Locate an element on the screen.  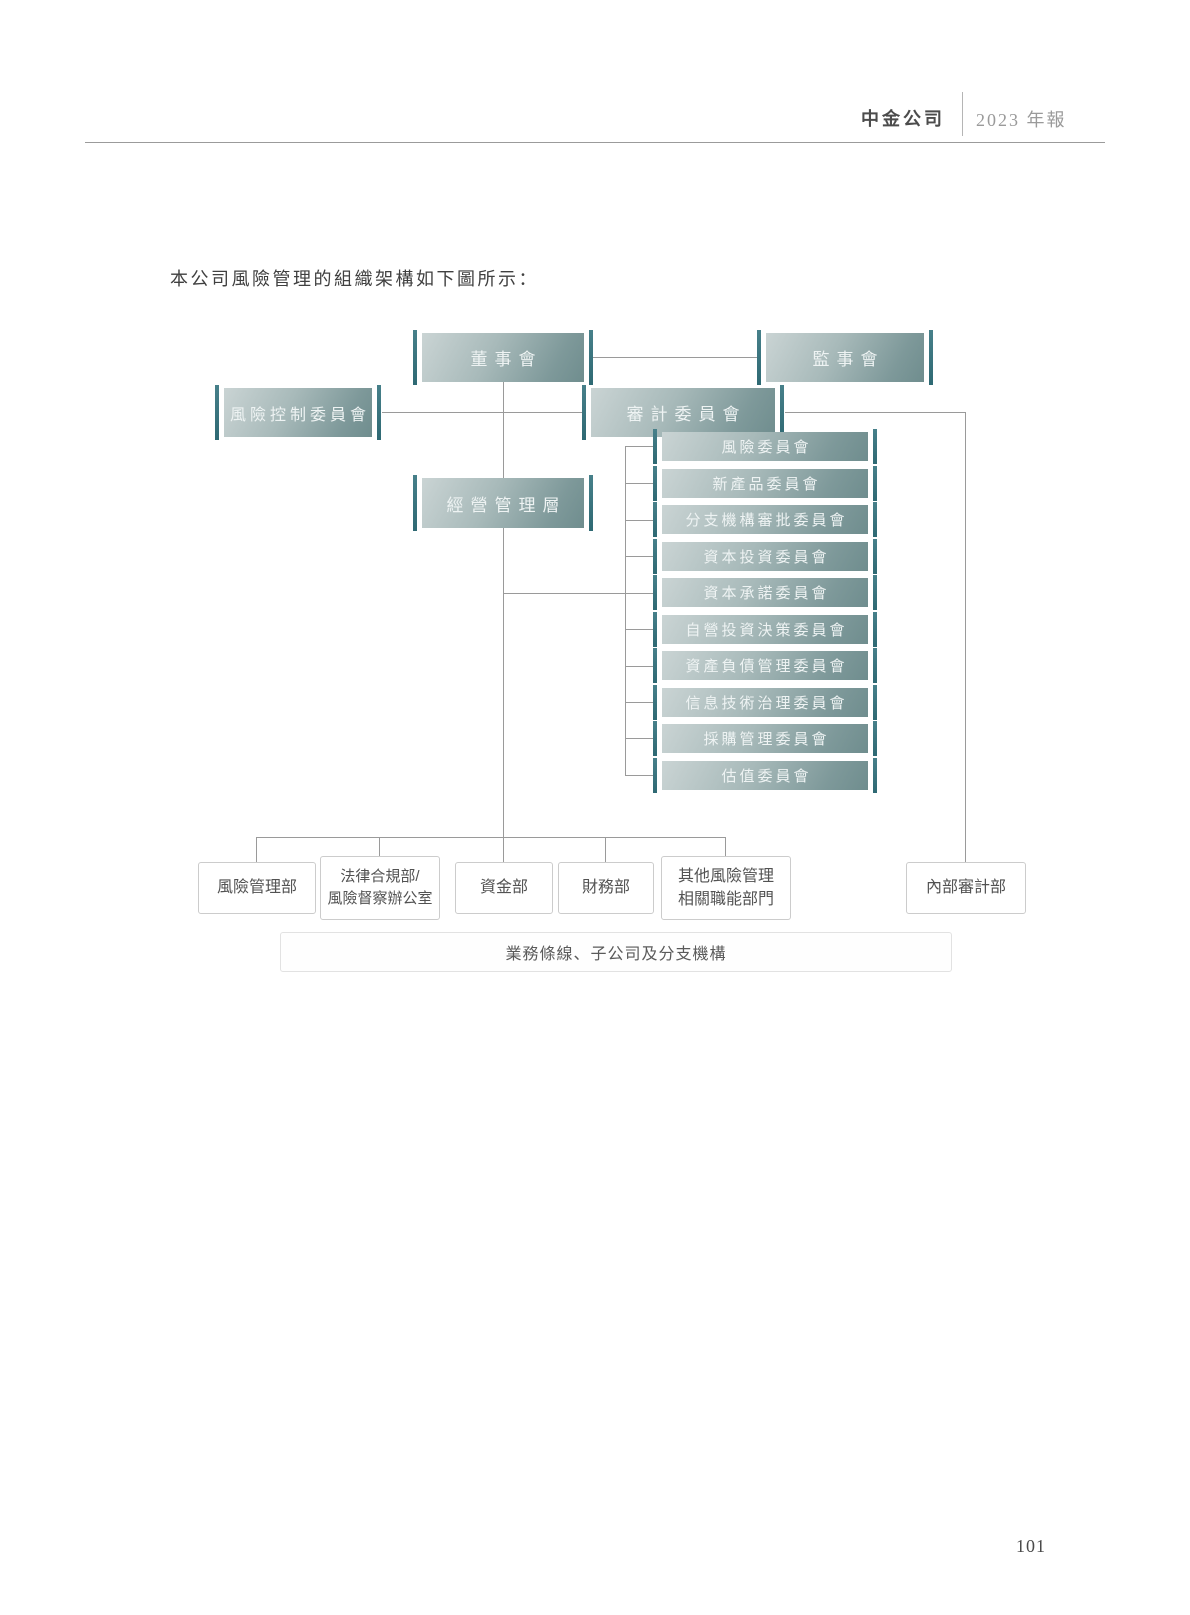
node-department: 內部審計部 is located at coordinates (966, 888).